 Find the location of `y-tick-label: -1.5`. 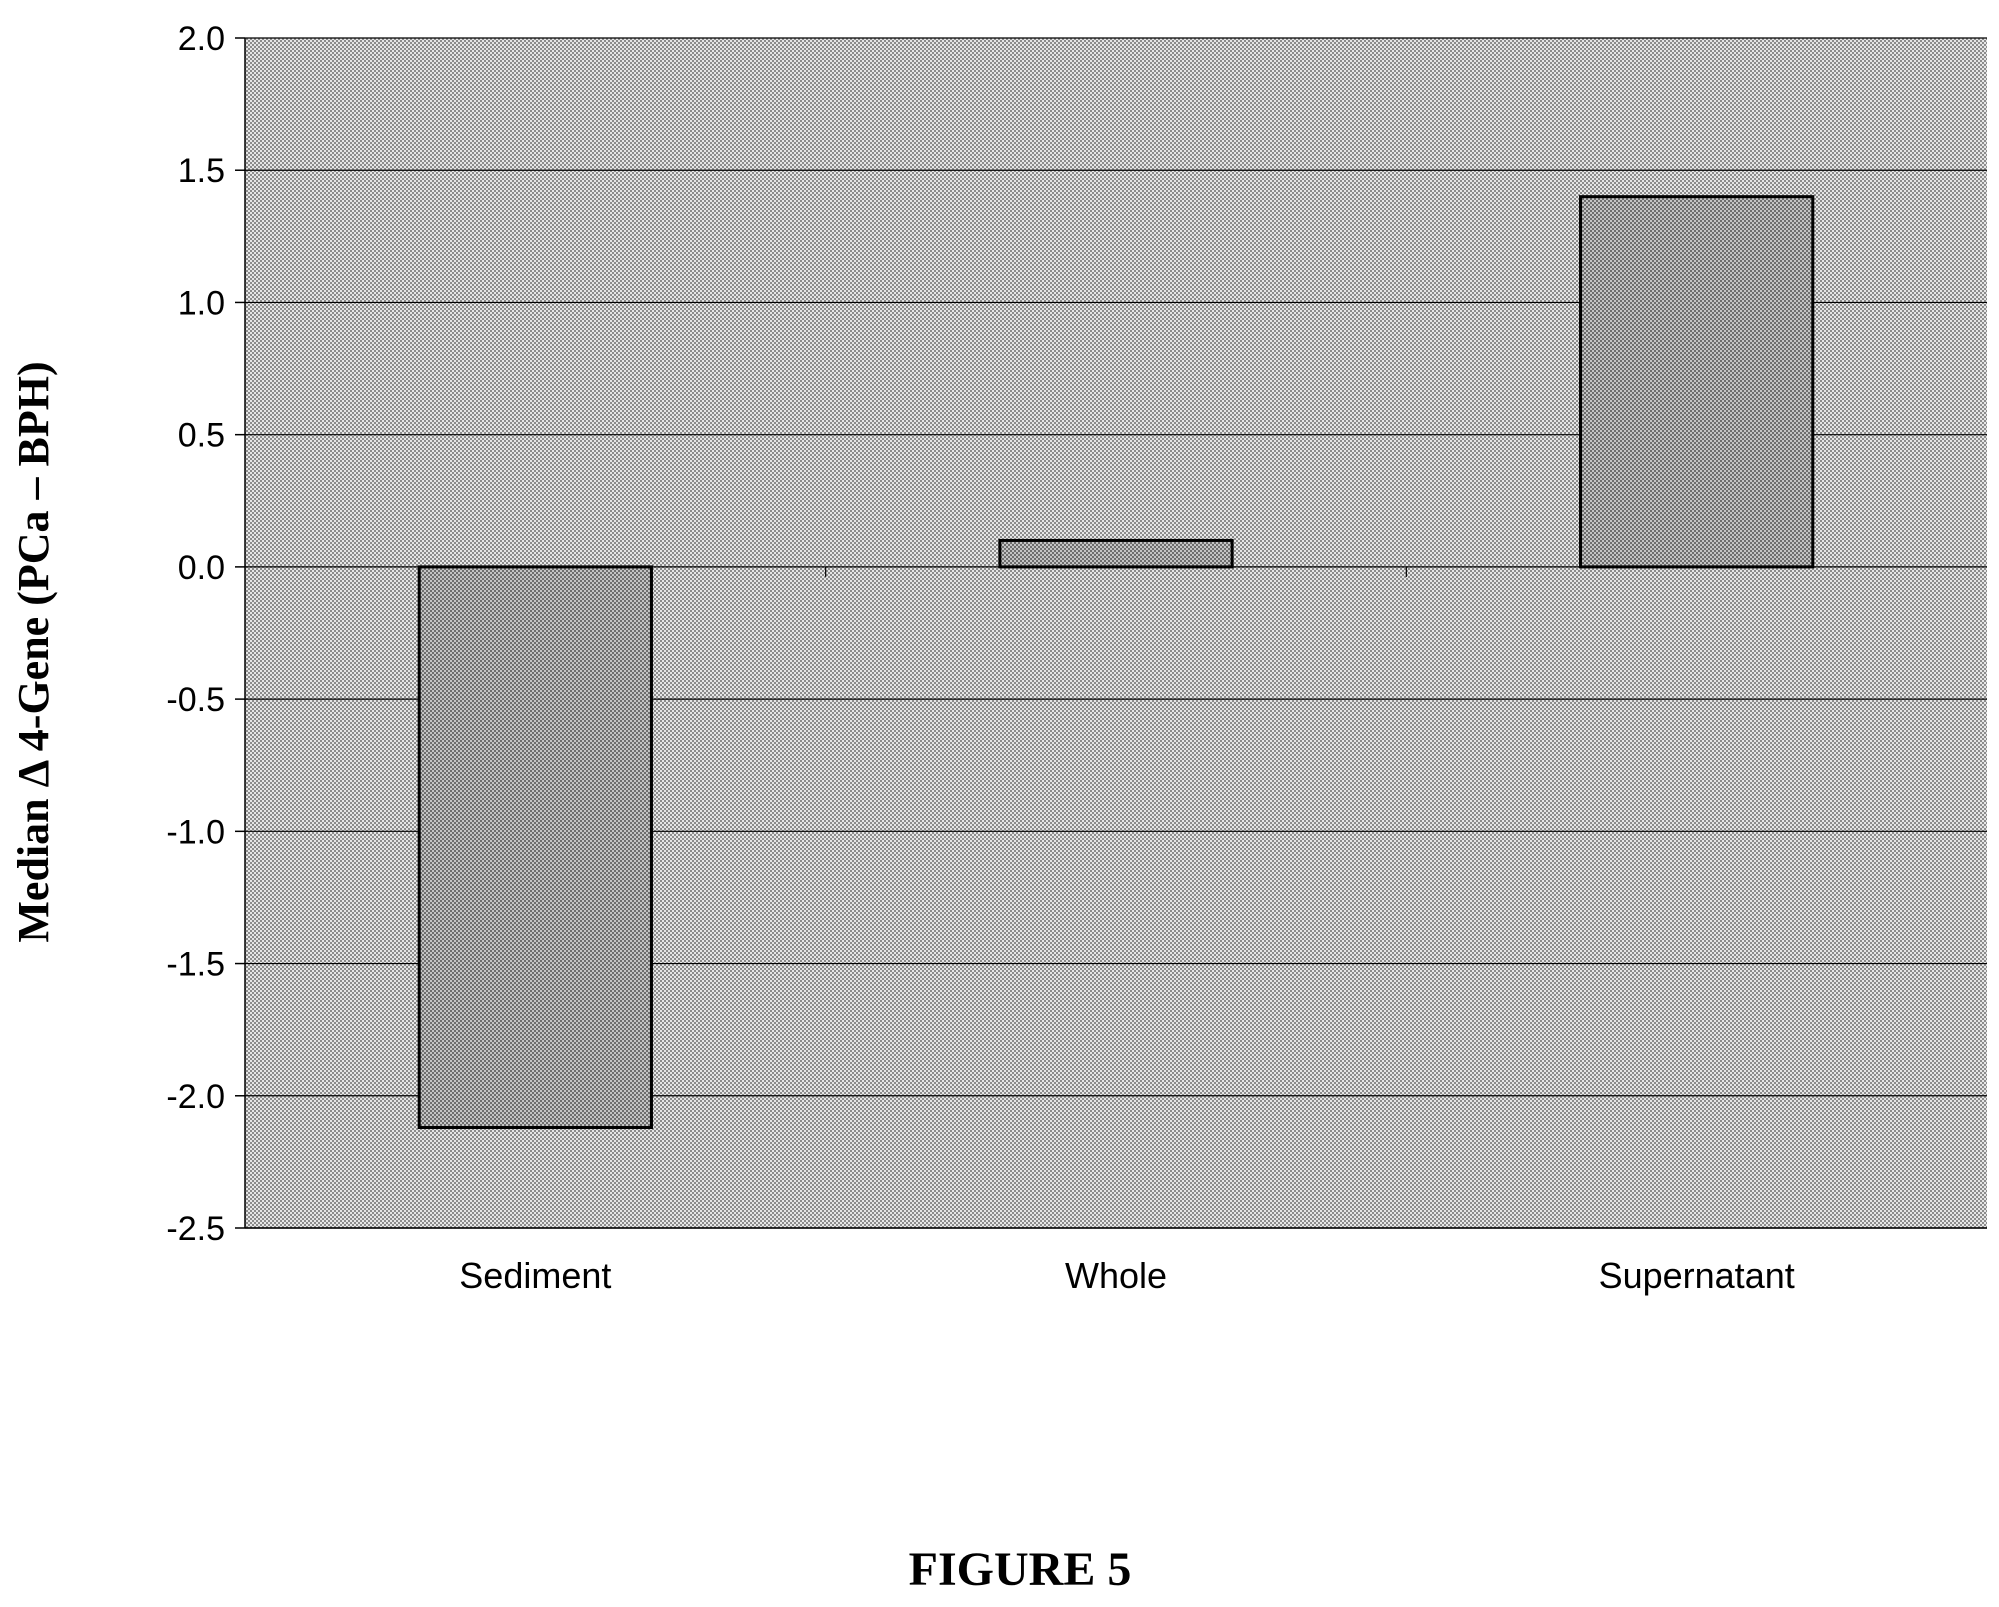

y-tick-label: -1.5 is located at coordinates (195, 965).